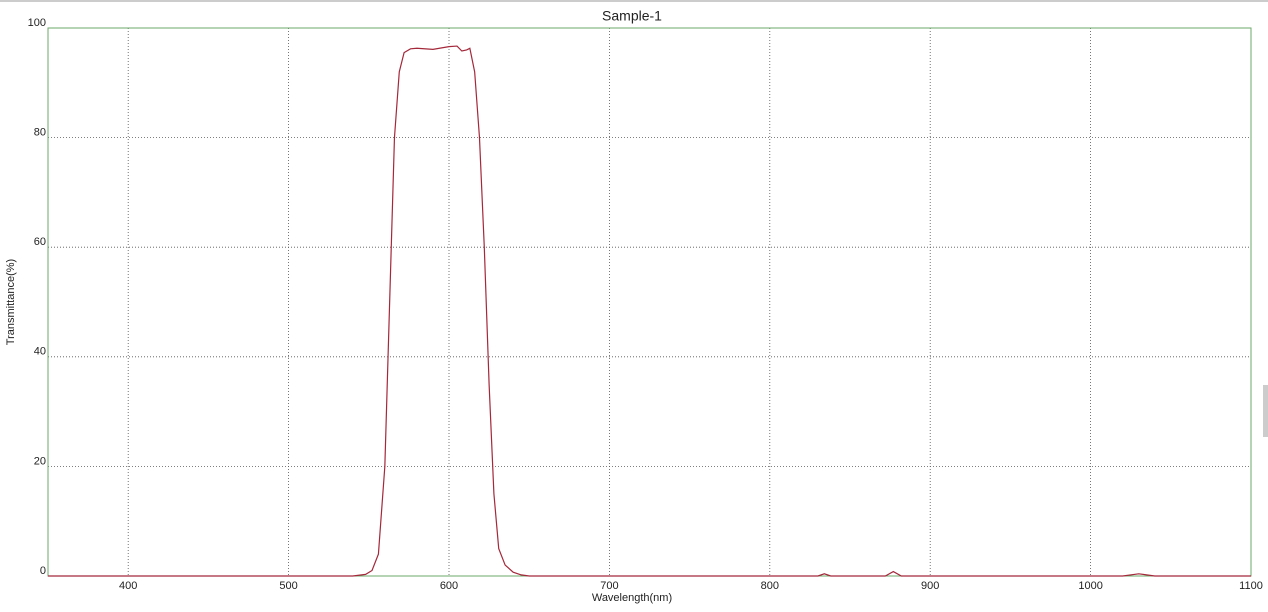  I want to click on x-tick-label: 900, so click(930, 586).